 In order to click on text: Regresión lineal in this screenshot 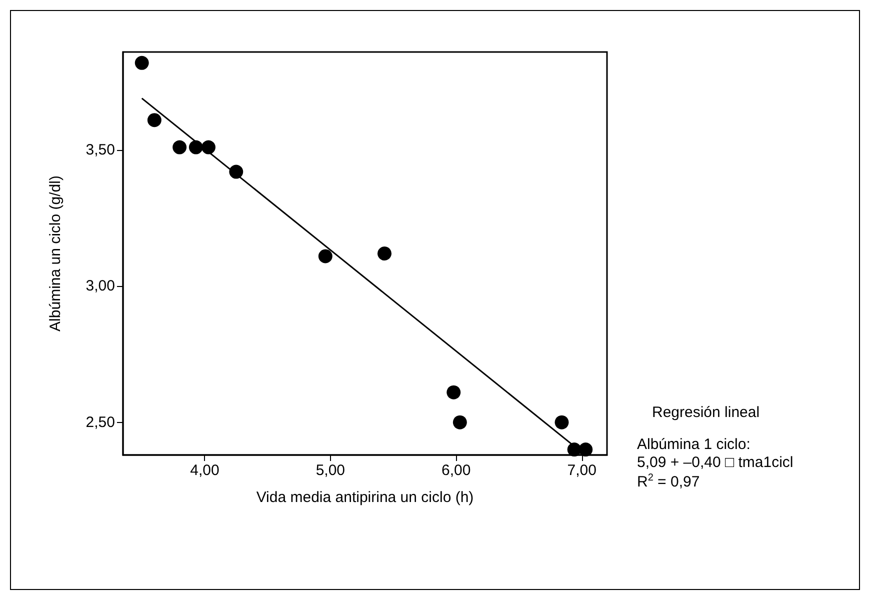, I will do `click(706, 412)`.